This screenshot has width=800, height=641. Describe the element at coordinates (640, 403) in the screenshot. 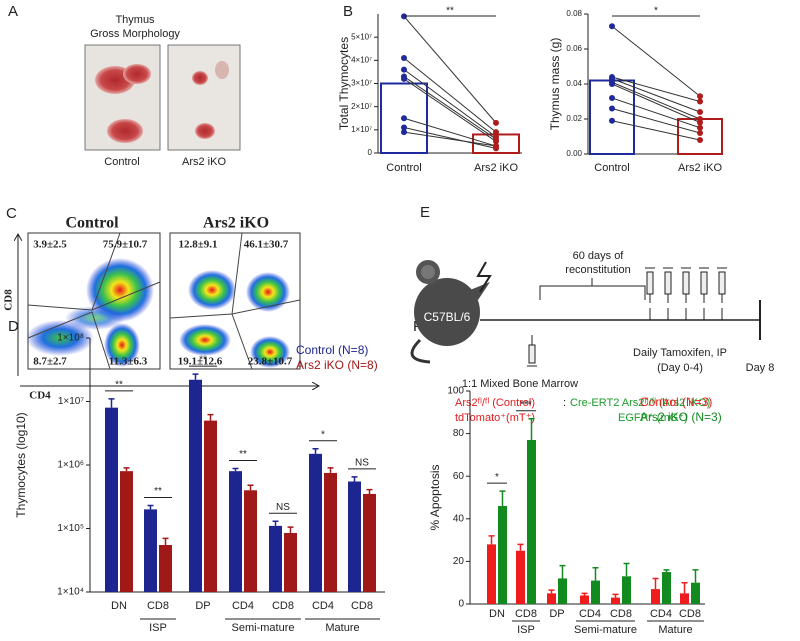

I see `donor: Cre-ERT2 Ars2ᶠˡ/ᶠˡ (Ars2 iKO)` at that location.